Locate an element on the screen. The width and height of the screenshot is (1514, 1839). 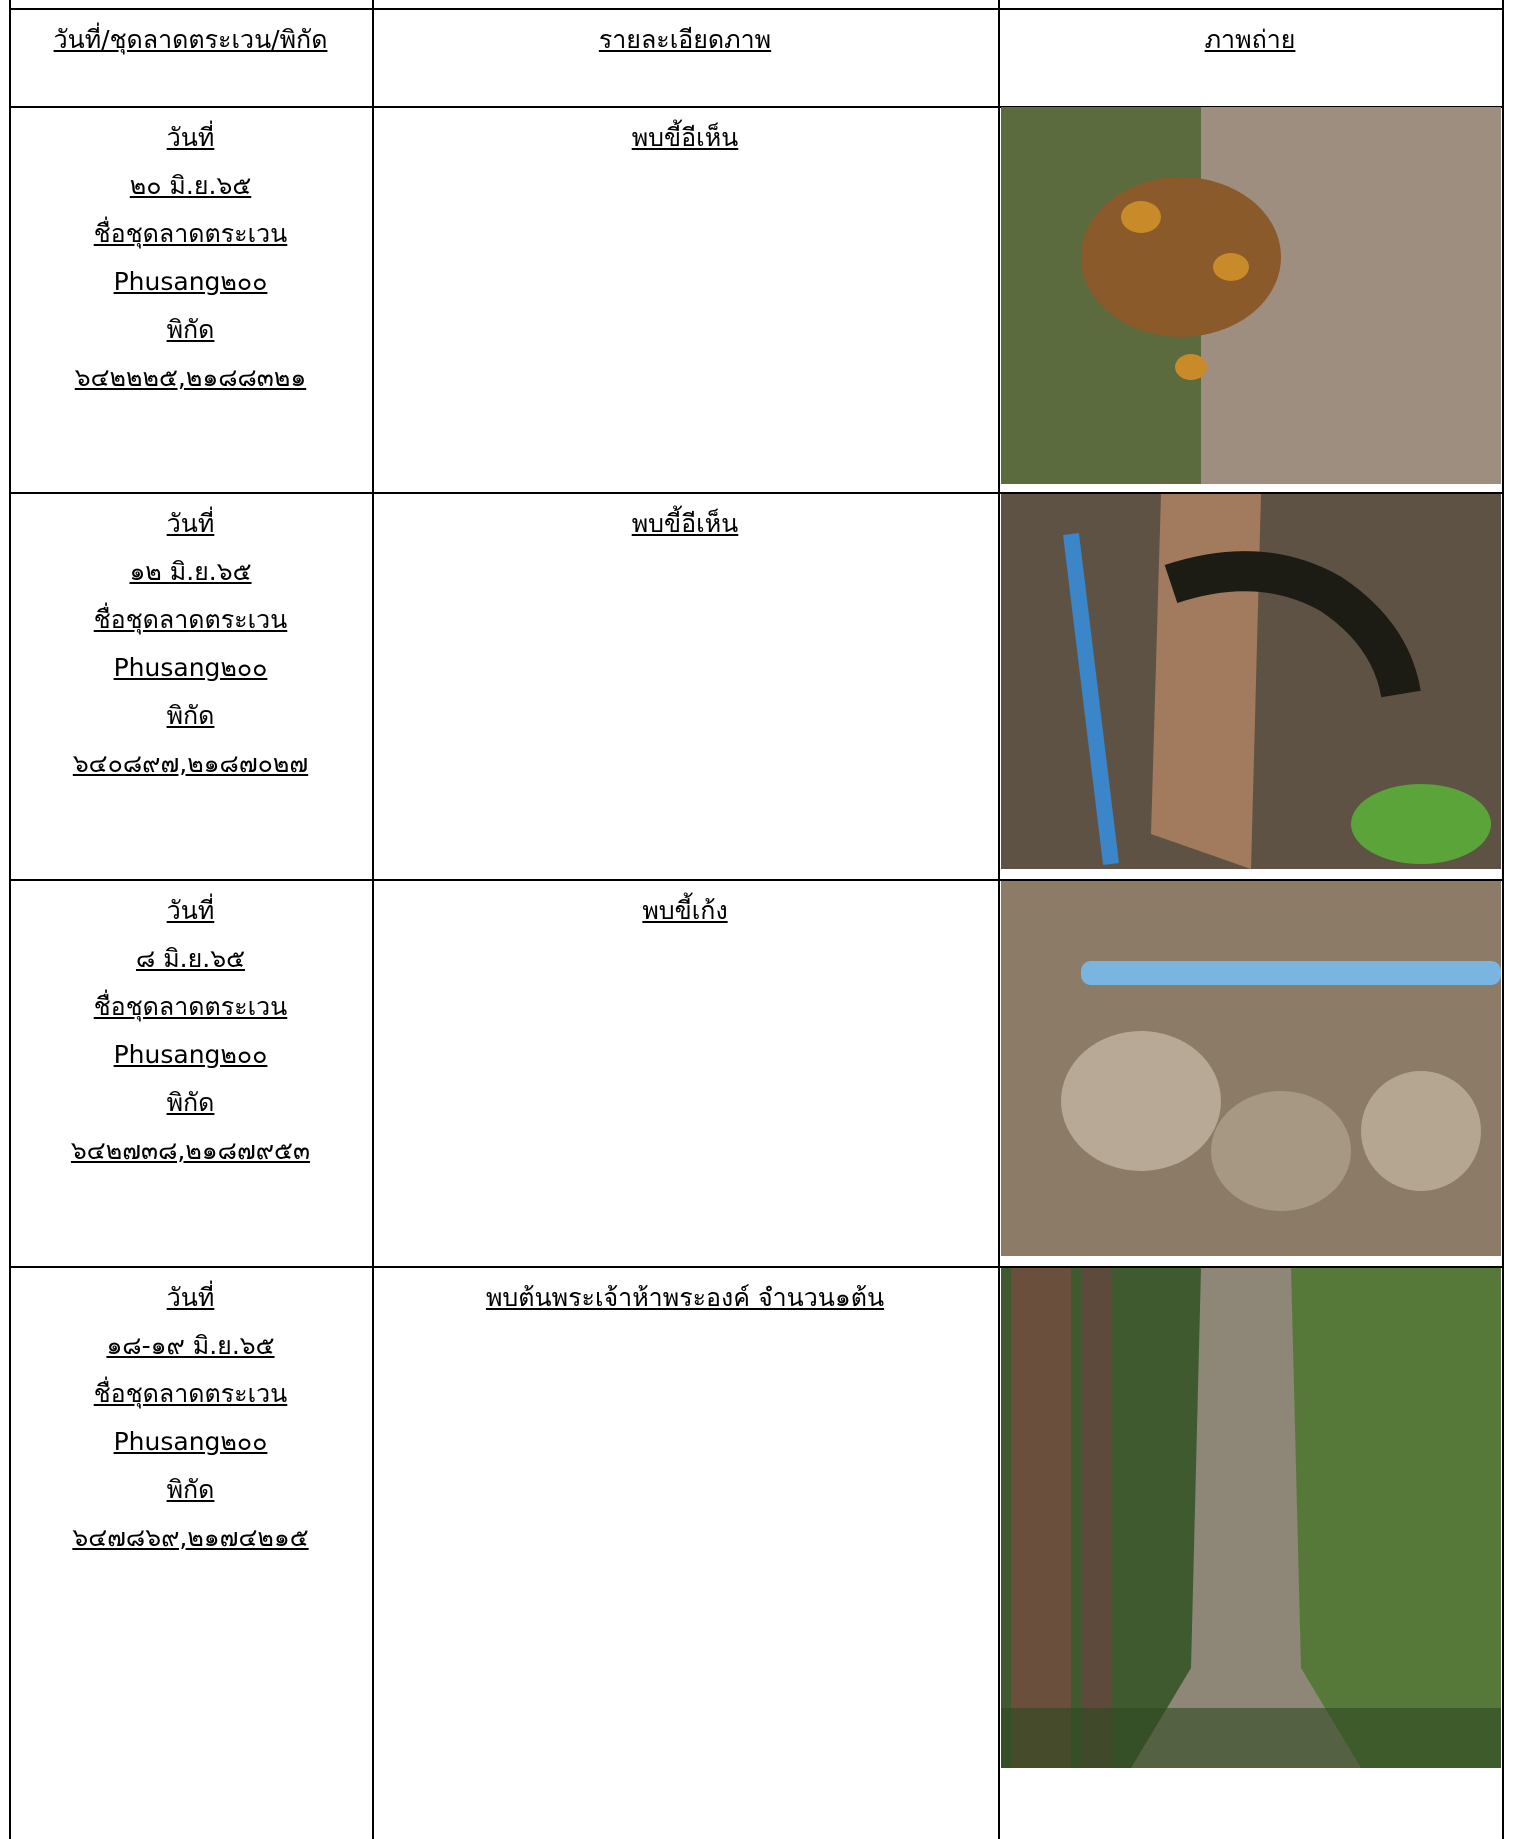
date: ๑๘-๑๙ มิ.ย.๖๕ is located at coordinates (190, 1345).